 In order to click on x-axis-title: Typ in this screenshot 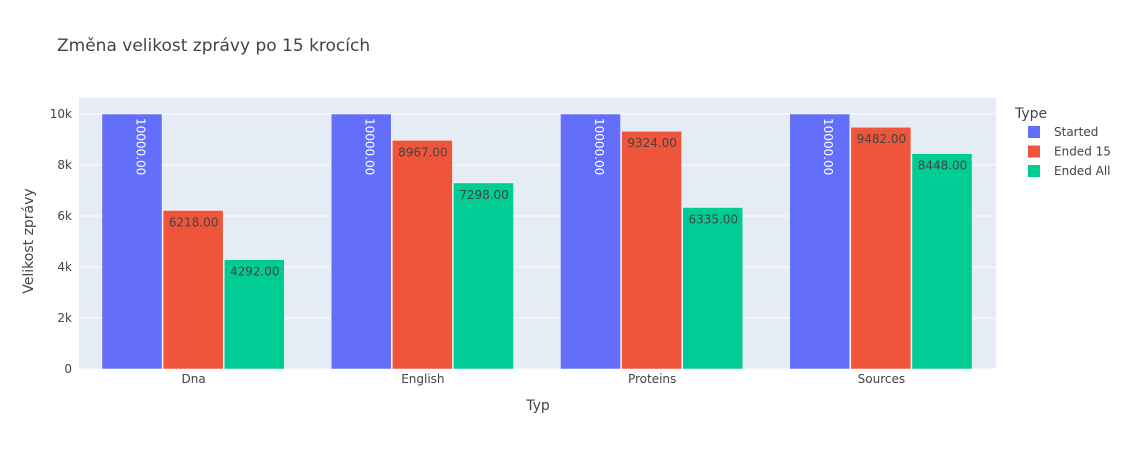, I will do `click(537, 406)`.